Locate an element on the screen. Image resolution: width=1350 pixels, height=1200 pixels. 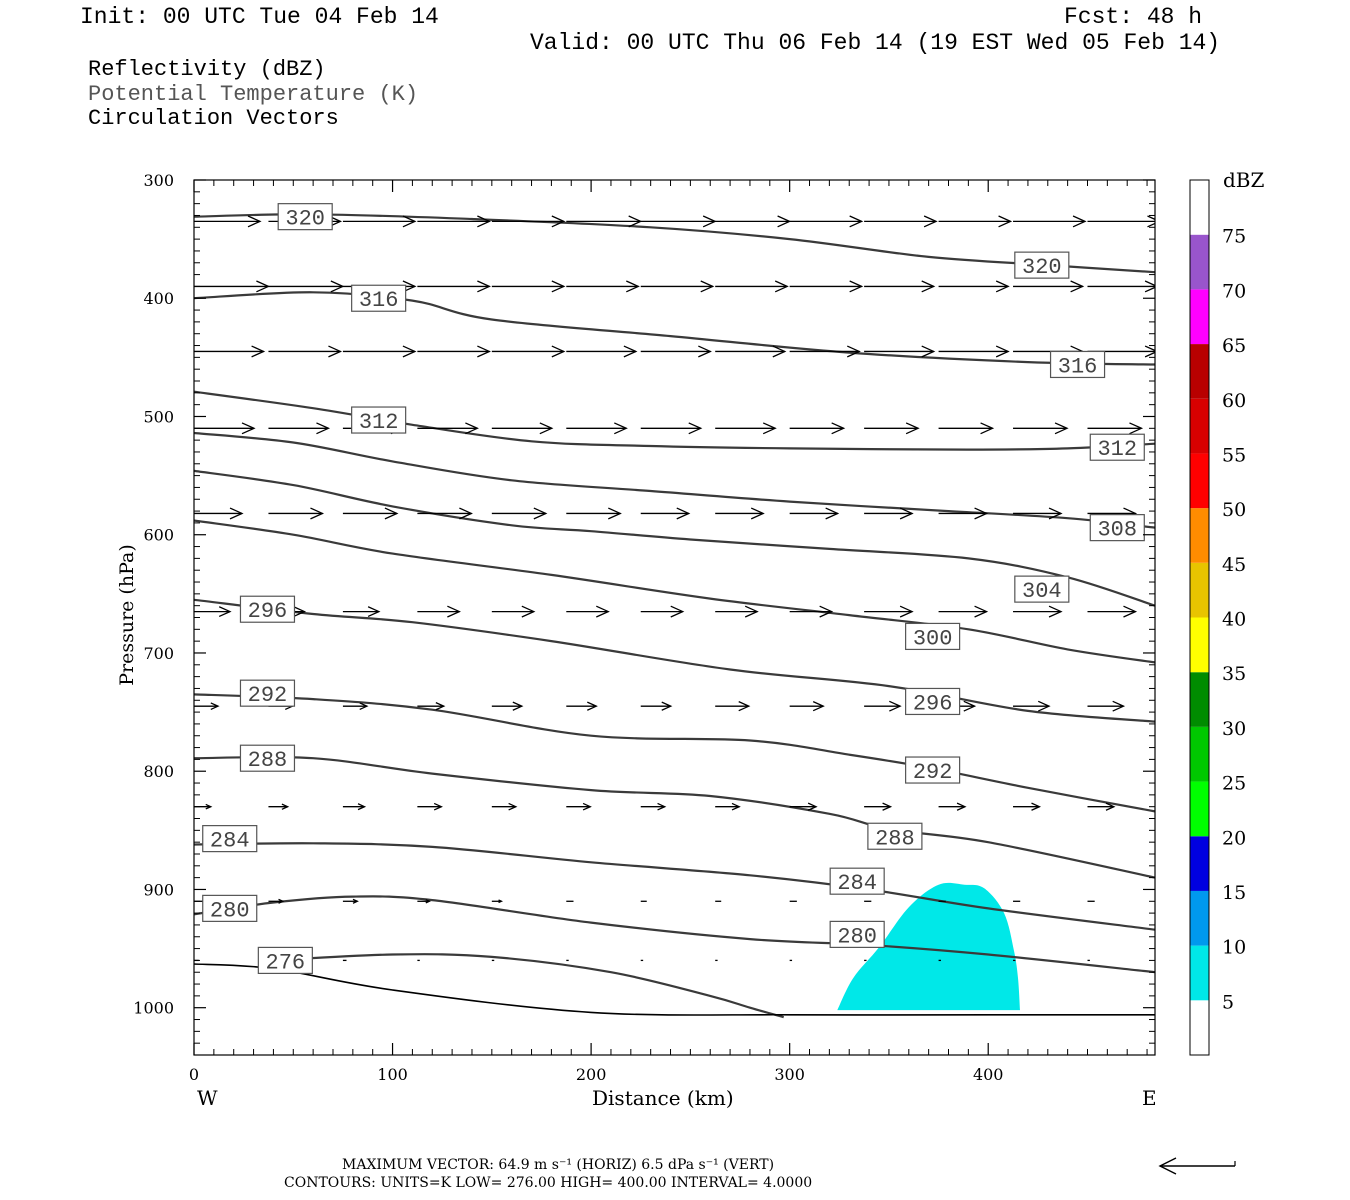
colorbar-label: 35 is located at coordinates (1234, 674).